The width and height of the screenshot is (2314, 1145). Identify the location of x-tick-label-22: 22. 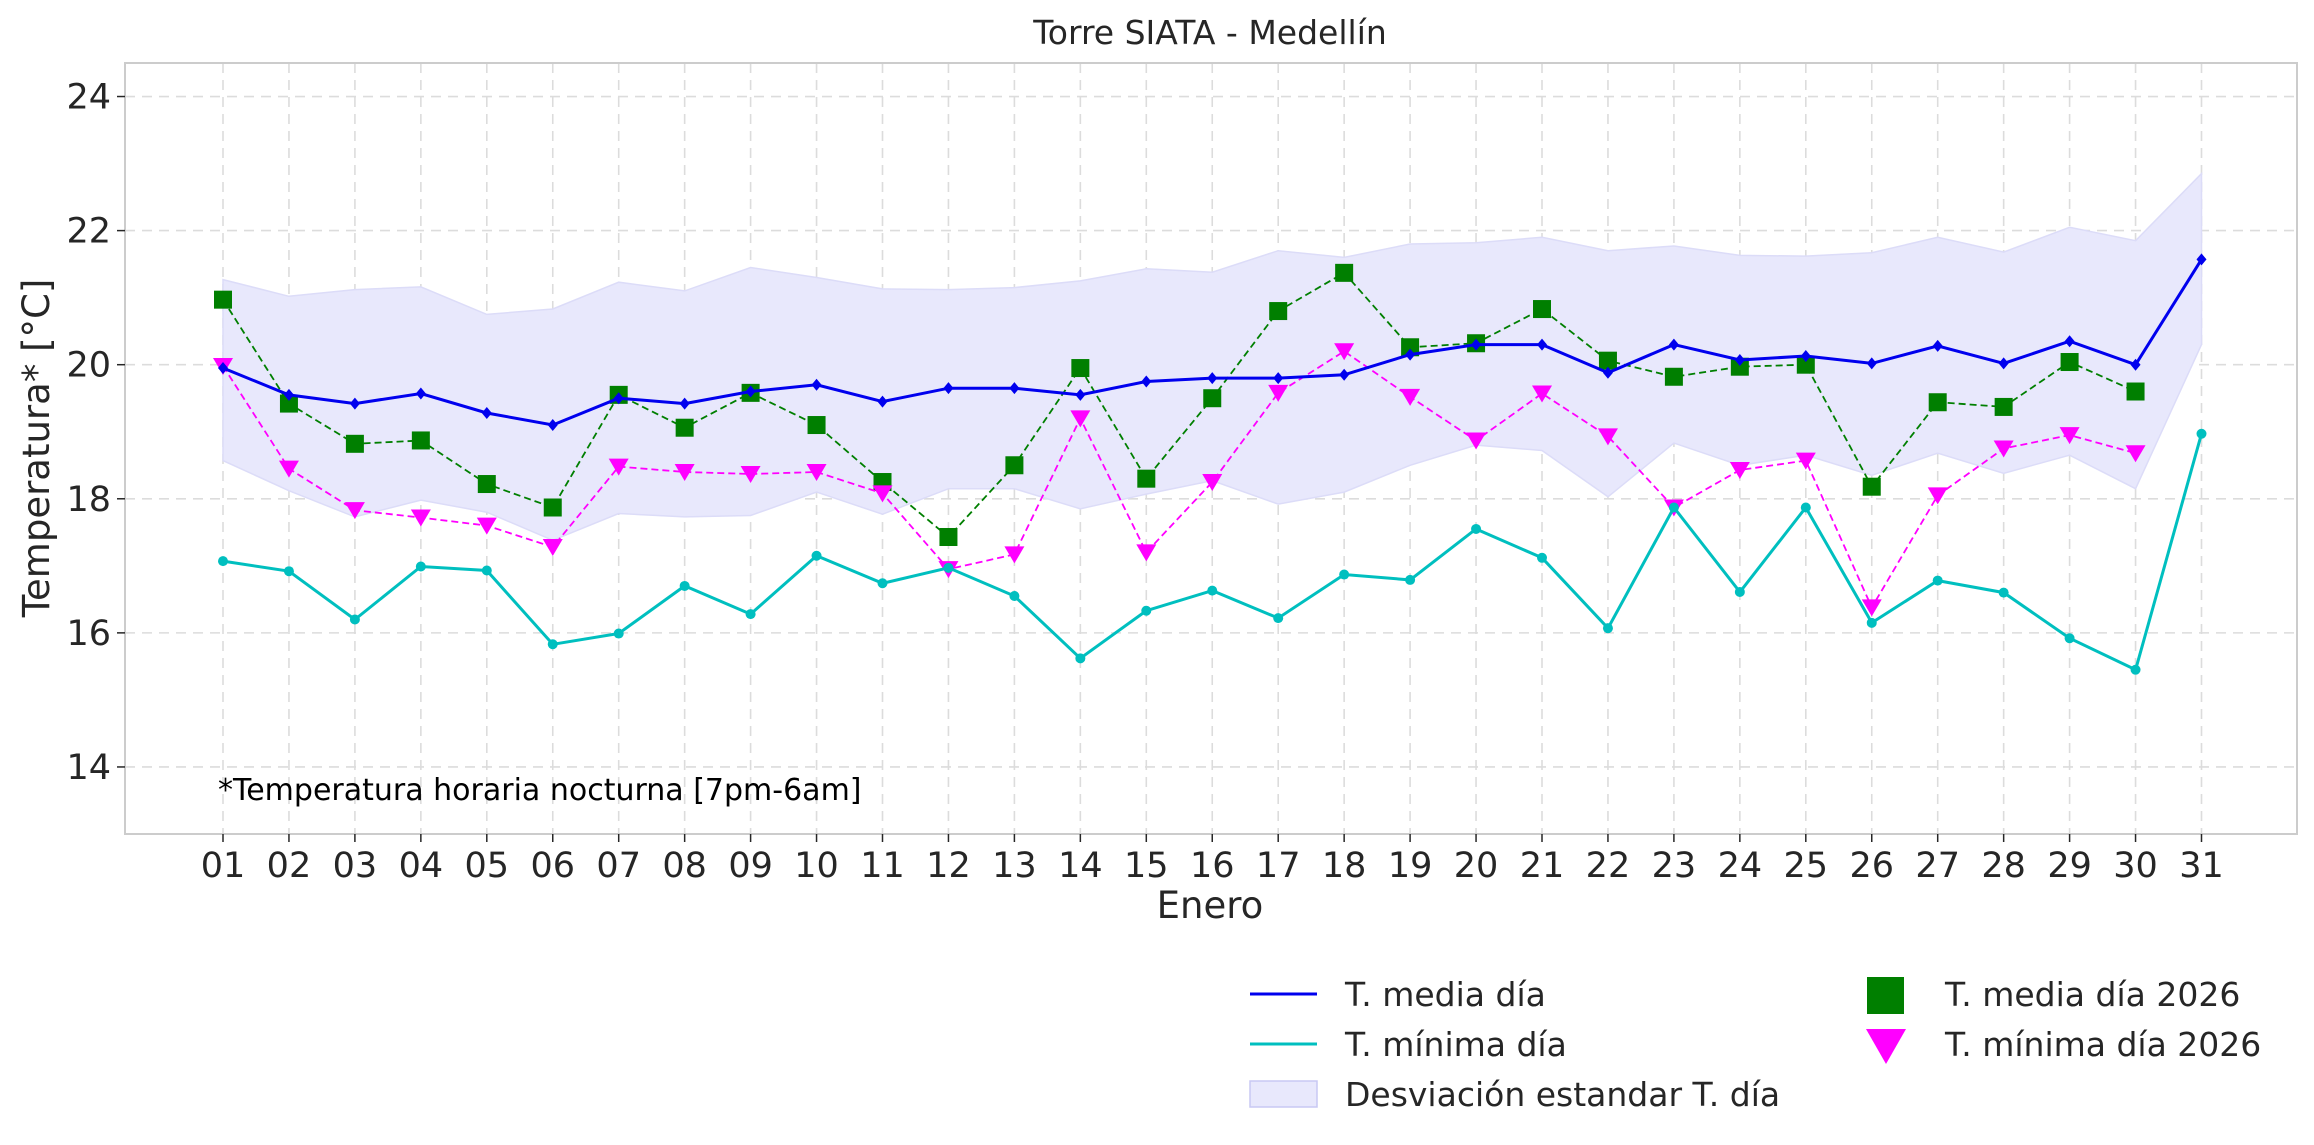
(1608, 866).